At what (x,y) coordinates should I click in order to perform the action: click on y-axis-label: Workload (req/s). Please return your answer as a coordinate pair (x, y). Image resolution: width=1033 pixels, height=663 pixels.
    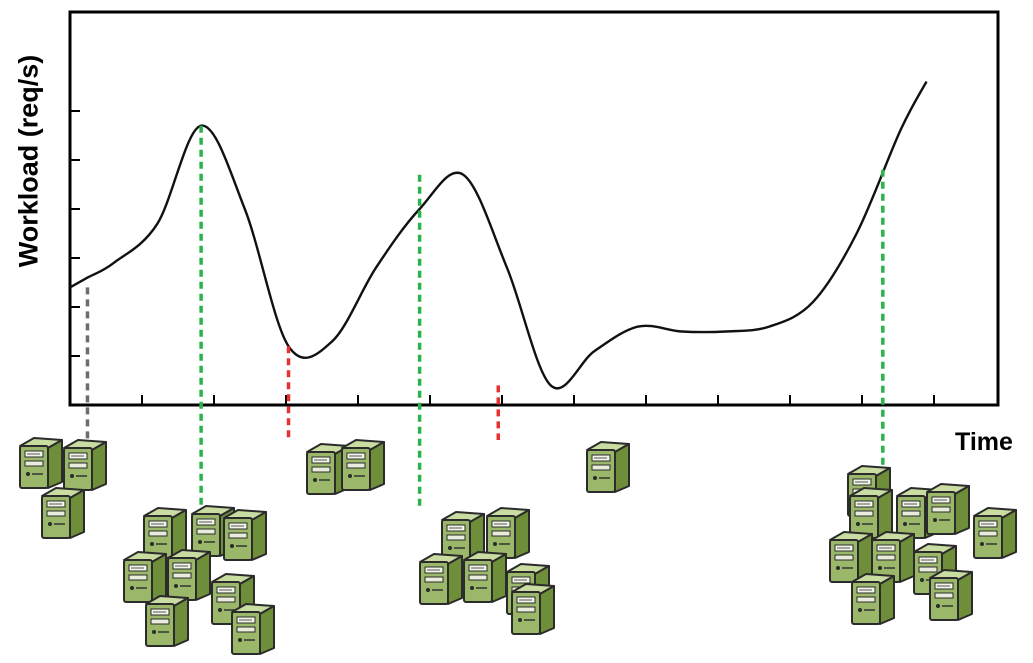
    Looking at the image, I should click on (28, 161).